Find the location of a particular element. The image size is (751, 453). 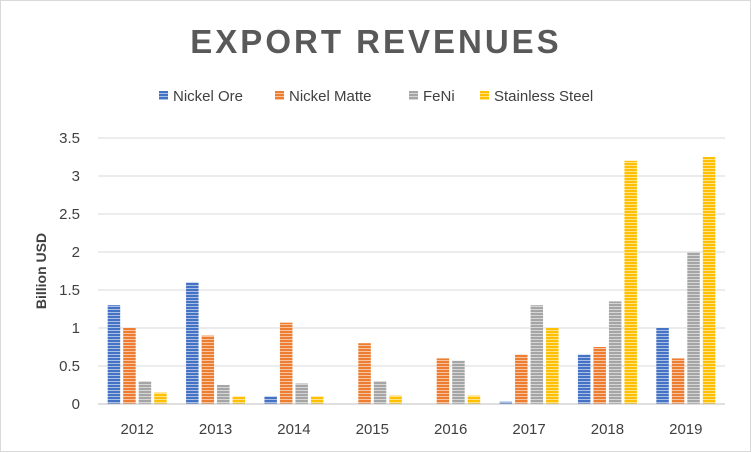

bar-nickel-matte-2013 is located at coordinates (208, 369).